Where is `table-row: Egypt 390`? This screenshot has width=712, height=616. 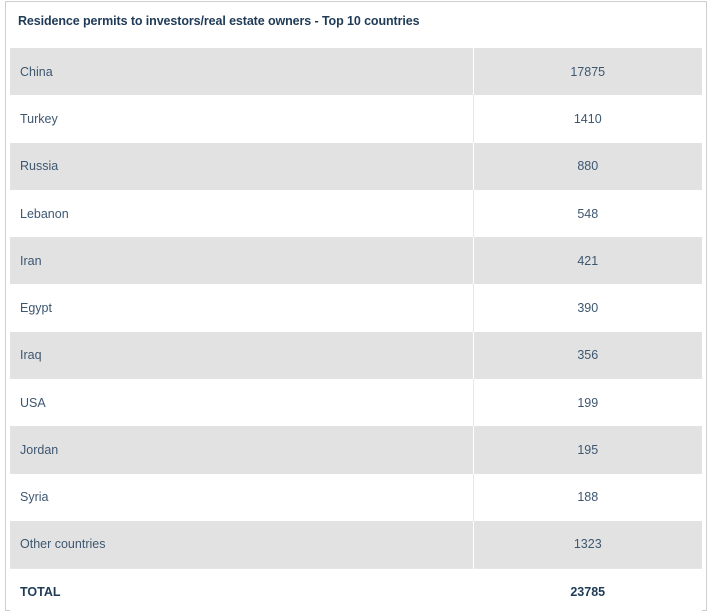
table-row: Egypt 390 is located at coordinates (356, 308).